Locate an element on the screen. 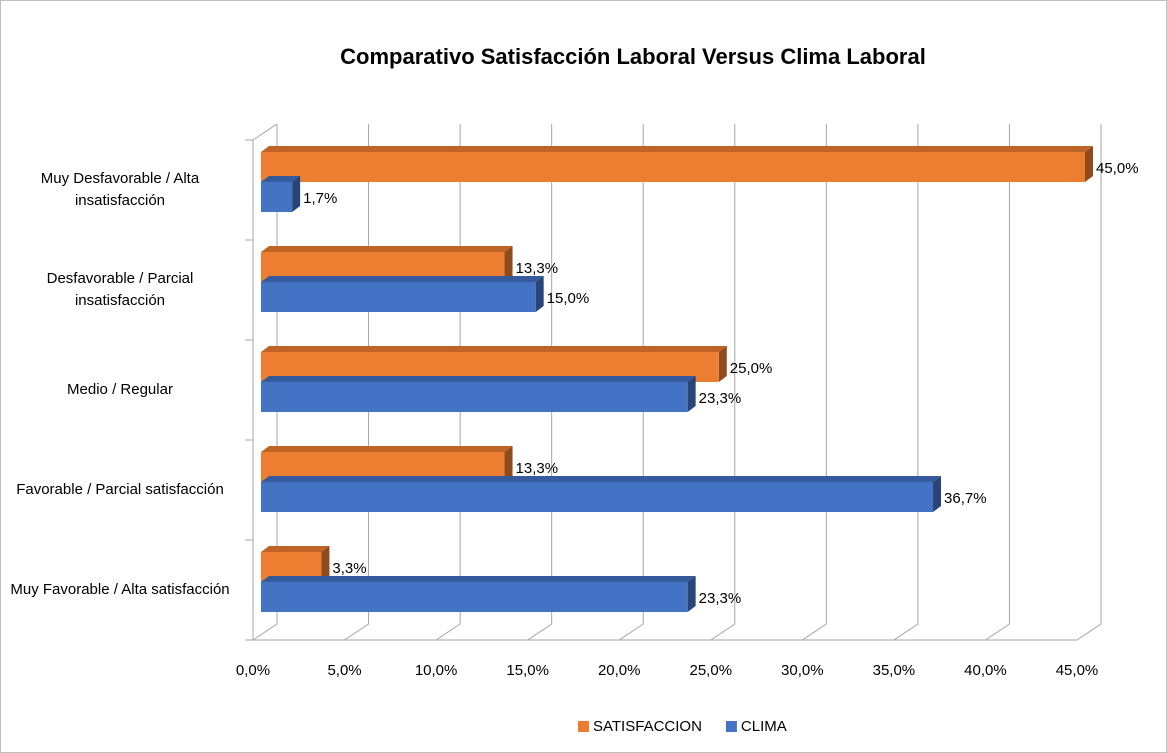  data-label: 25,0% is located at coordinates (751, 368).